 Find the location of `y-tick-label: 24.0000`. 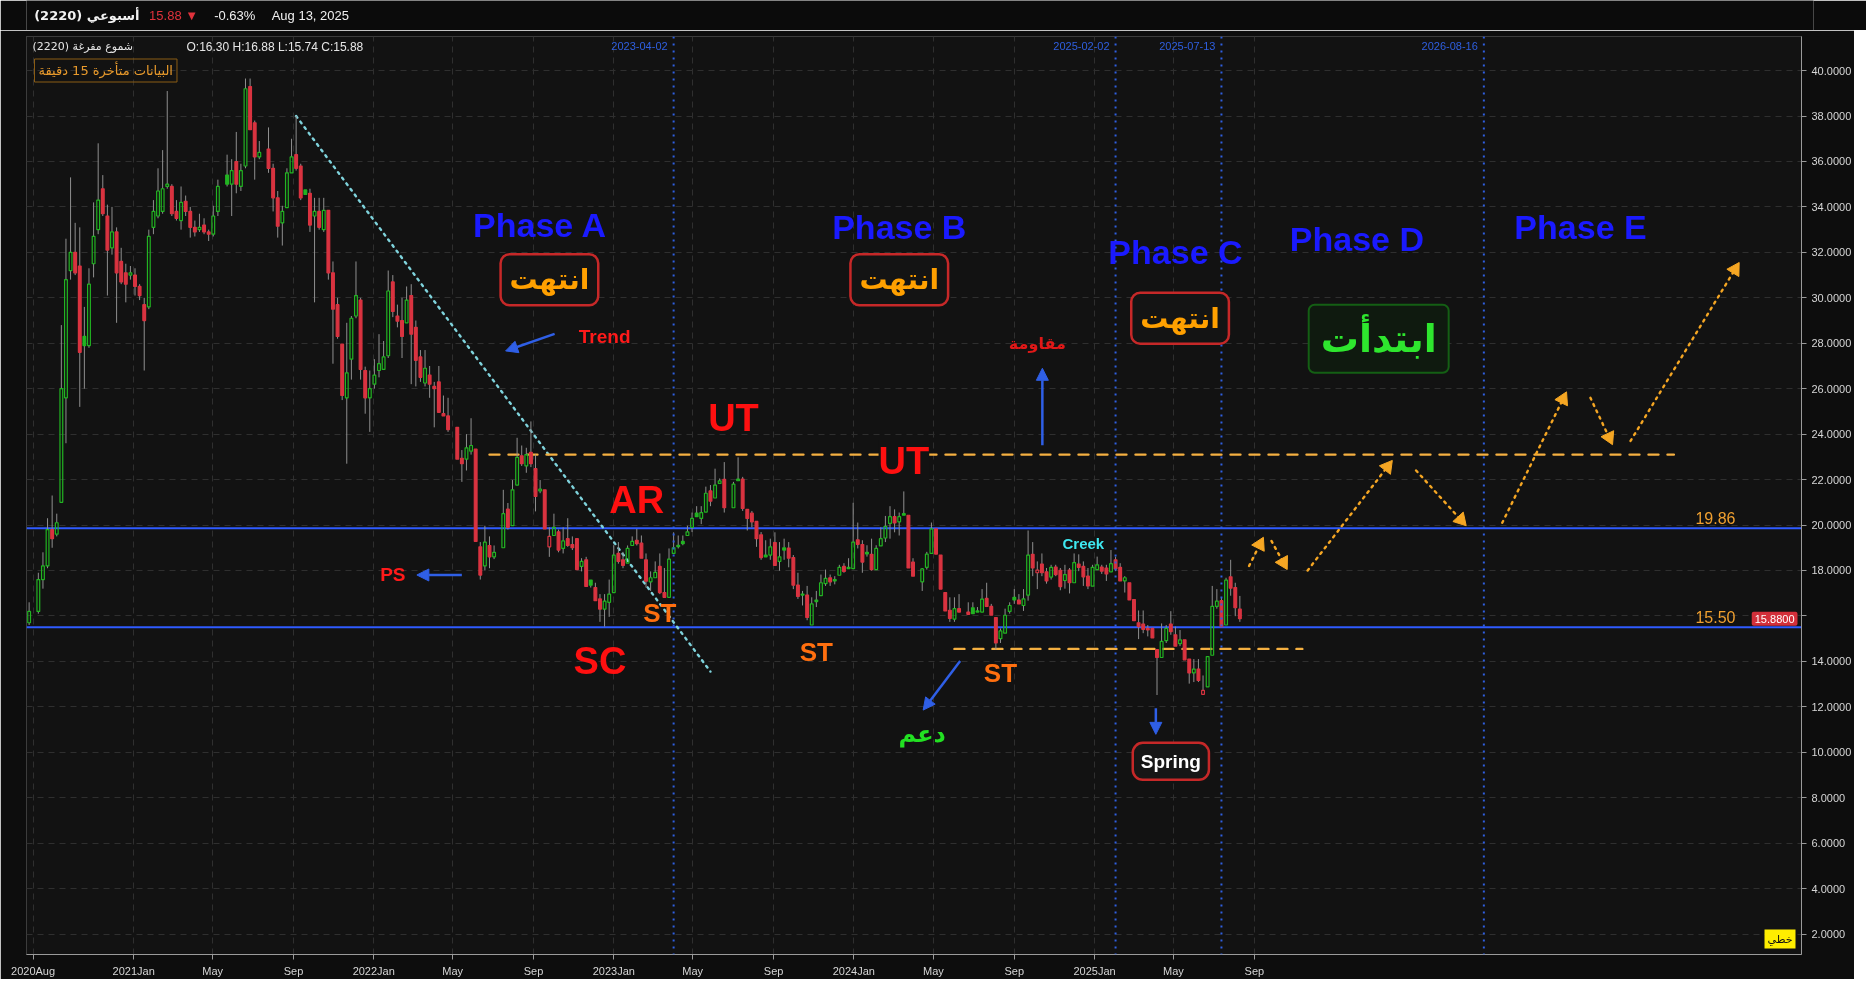

y-tick-label: 24.0000 is located at coordinates (1831, 434).